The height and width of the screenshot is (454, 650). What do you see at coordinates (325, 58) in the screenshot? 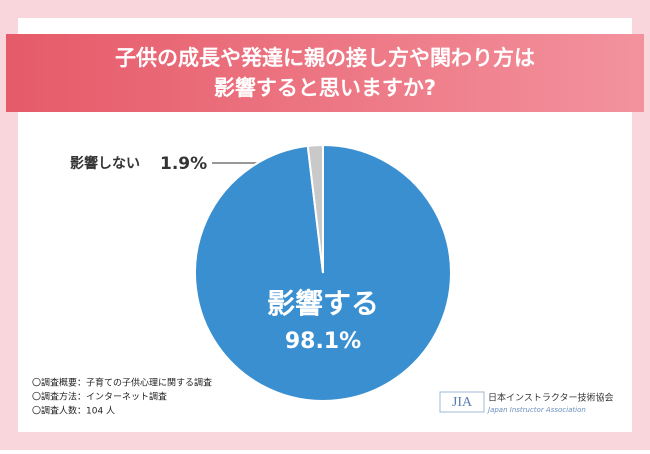
I see `chart-title: 子供の成長や発達に親の接し方や関わり方は` at bounding box center [325, 58].